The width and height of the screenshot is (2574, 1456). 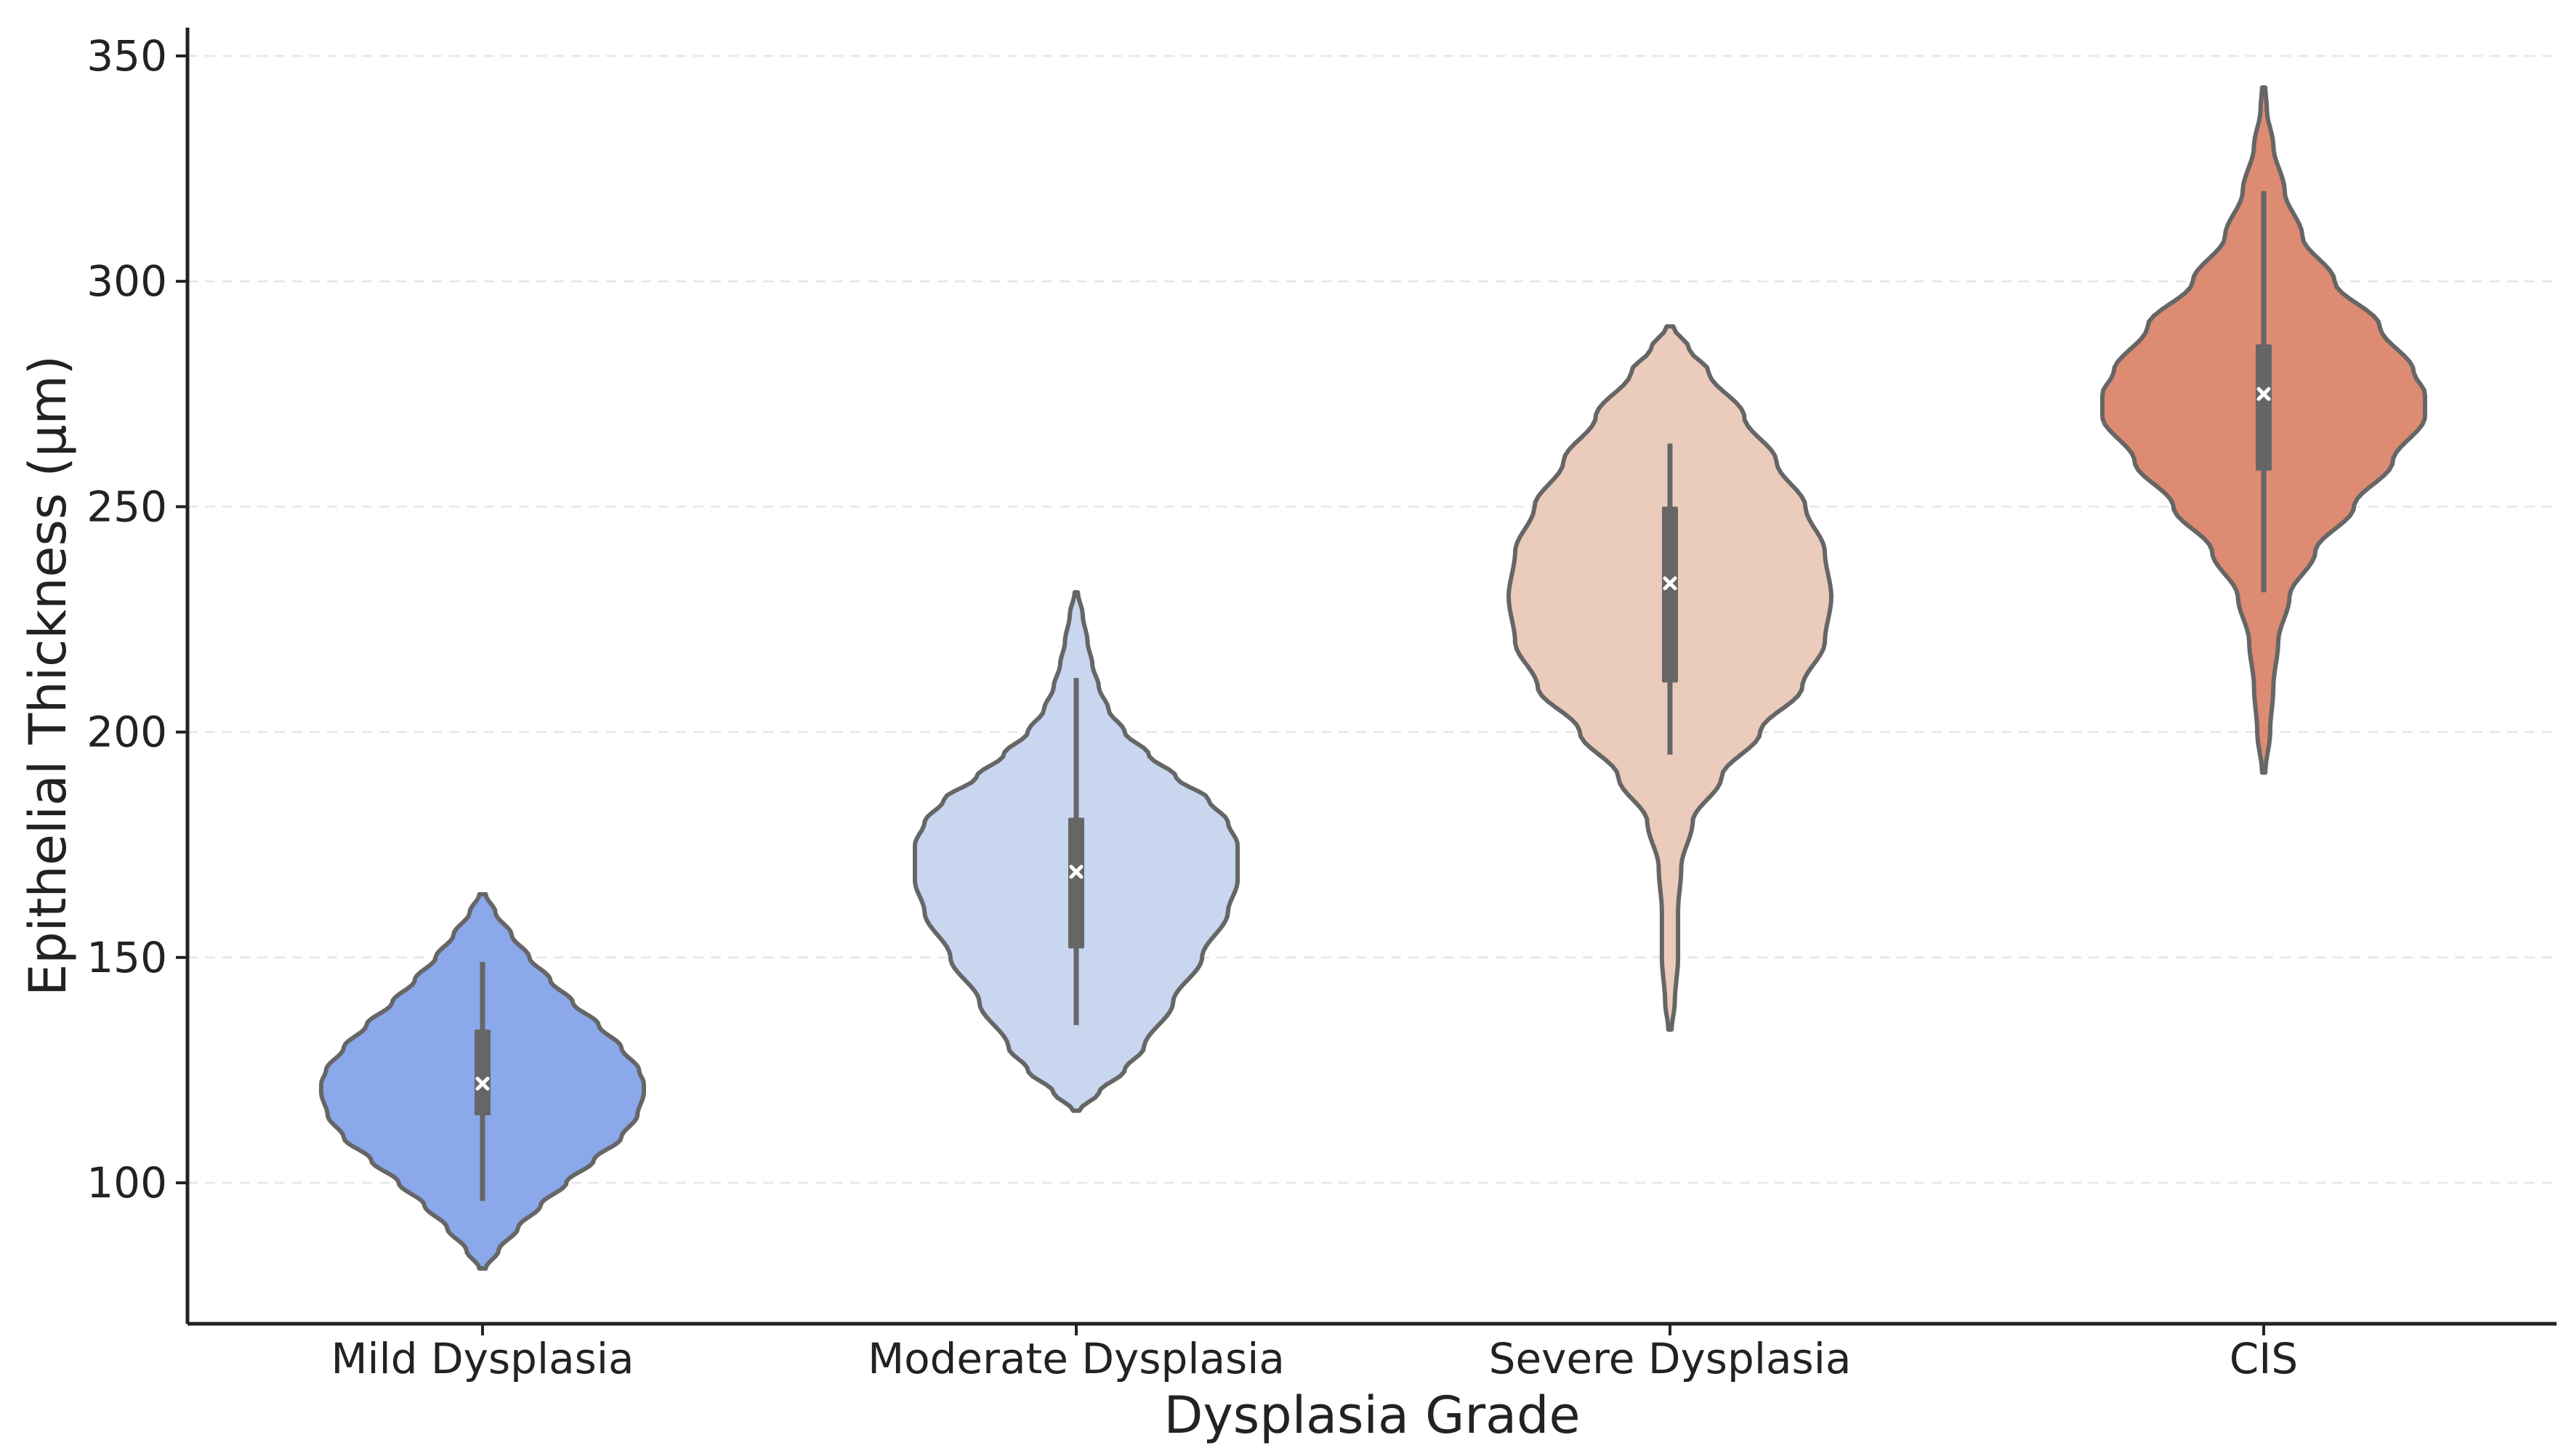 I want to click on y-tick-label: 250, so click(x=126, y=506).